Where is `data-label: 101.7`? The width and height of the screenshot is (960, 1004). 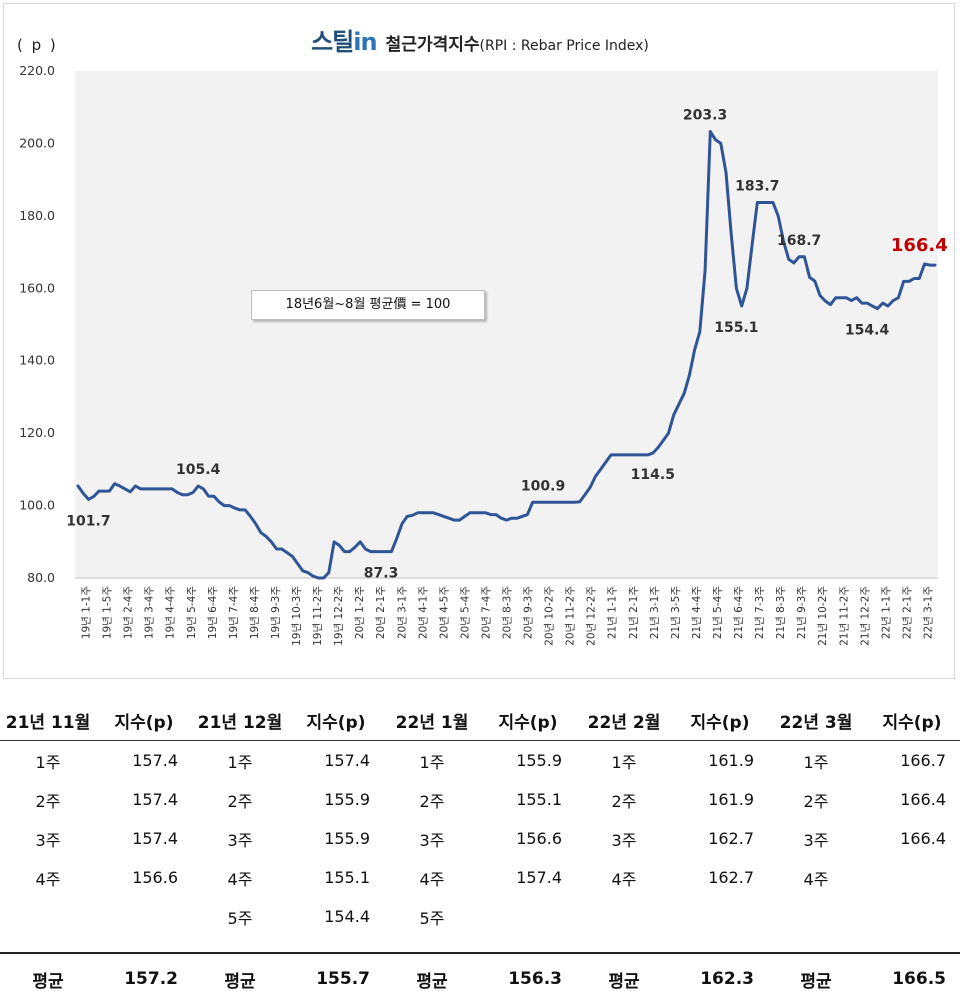
data-label: 101.7 is located at coordinates (88, 521).